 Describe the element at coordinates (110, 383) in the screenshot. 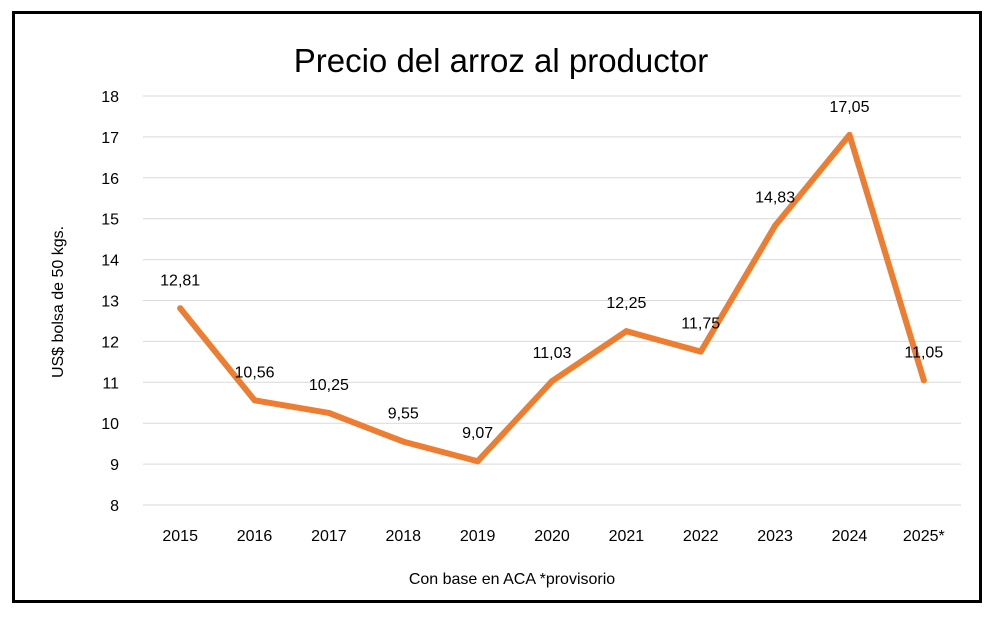

I see `y-tick-label: 11` at that location.